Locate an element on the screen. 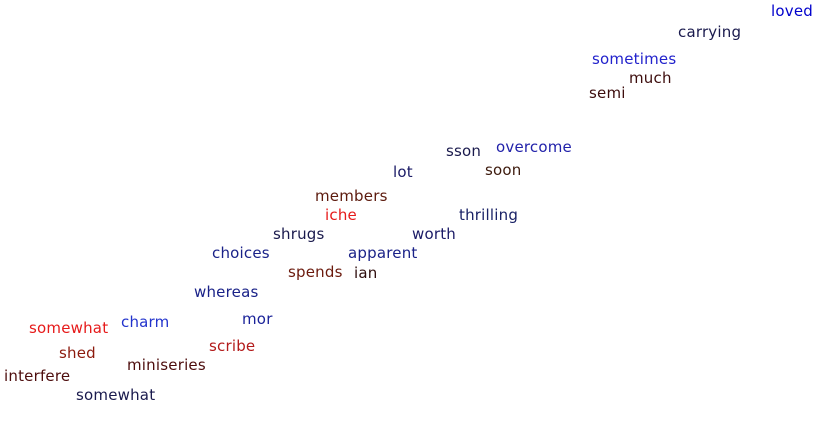 The image size is (827, 436). word-label: lot is located at coordinates (403, 172).